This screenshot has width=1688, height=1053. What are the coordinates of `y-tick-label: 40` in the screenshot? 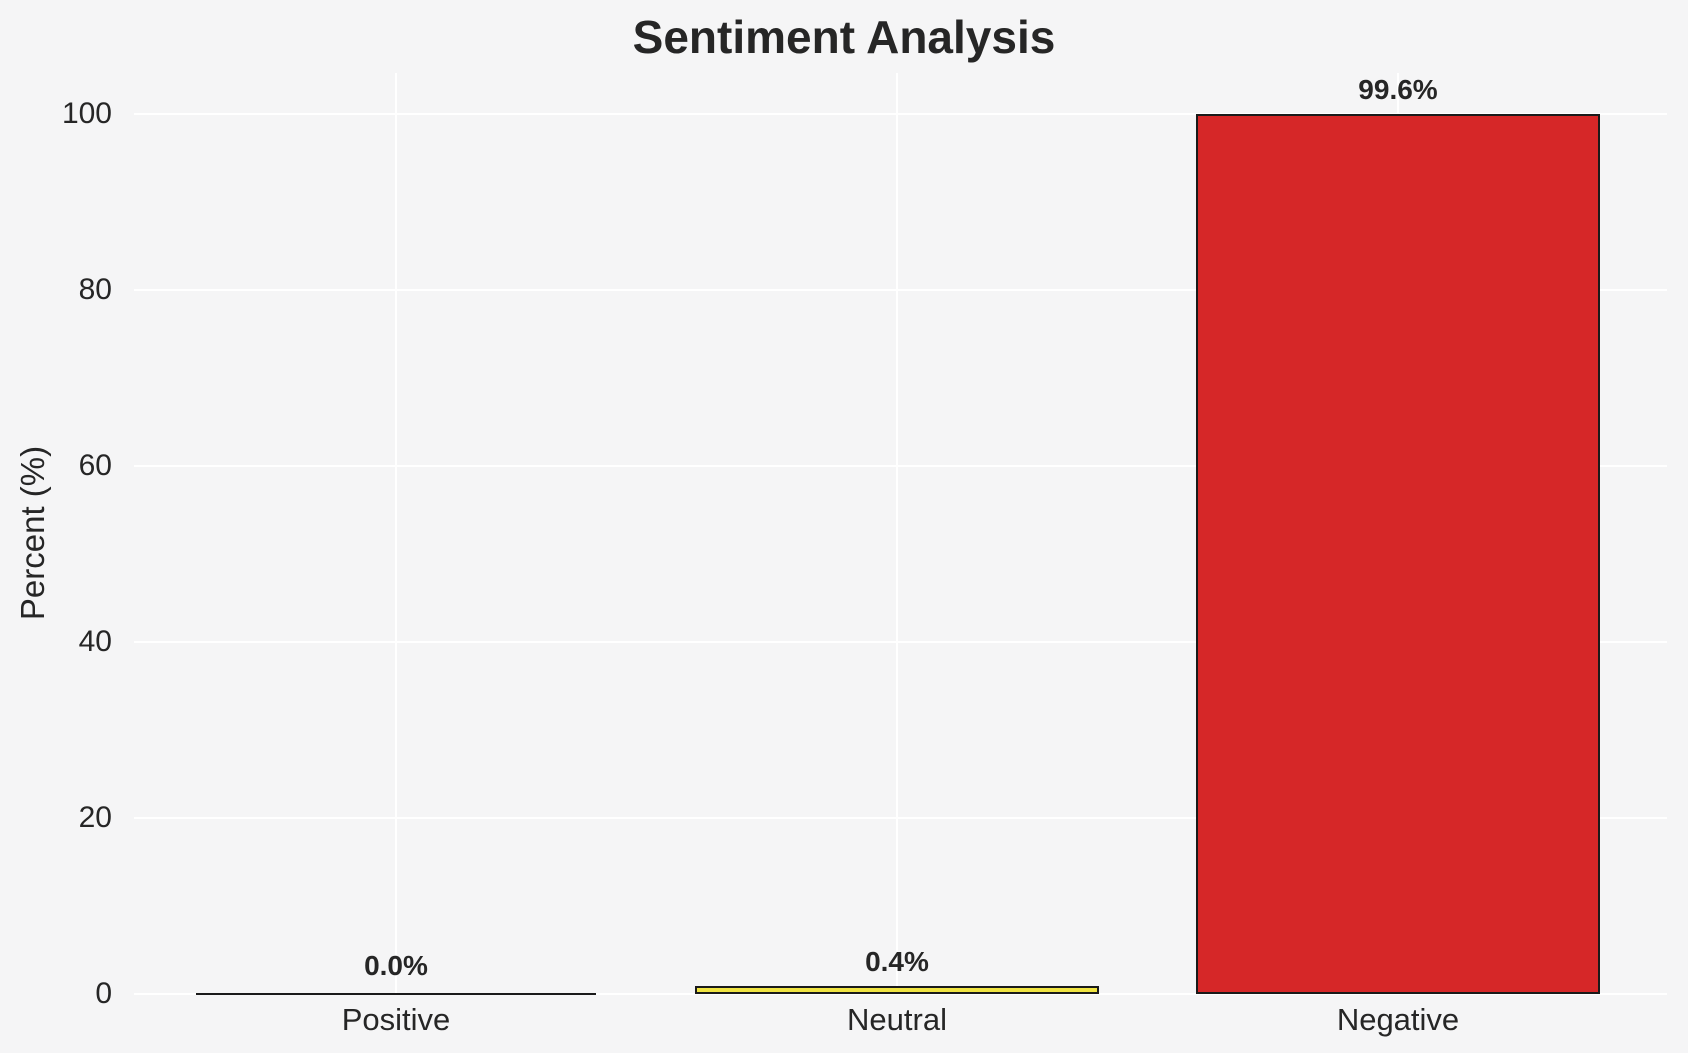 It's located at (95, 641).